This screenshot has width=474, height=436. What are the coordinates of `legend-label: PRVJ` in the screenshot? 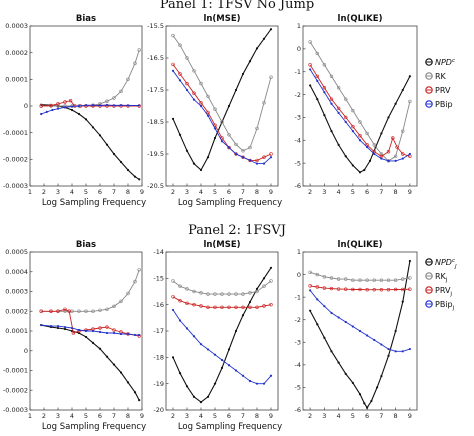 It's located at (443, 292).